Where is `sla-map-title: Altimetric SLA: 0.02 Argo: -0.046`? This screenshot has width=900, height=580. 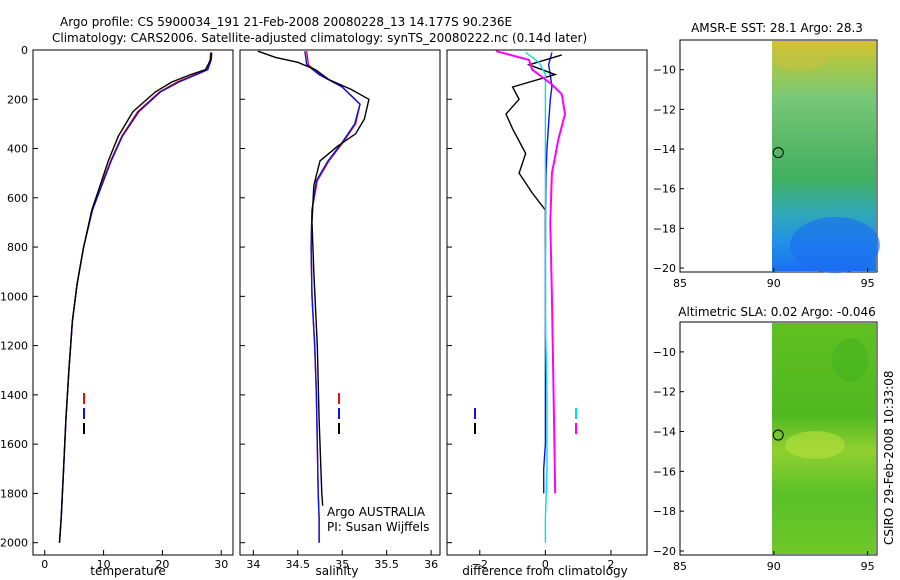 sla-map-title: Altimetric SLA: 0.02 Argo: -0.046 is located at coordinates (776, 312).